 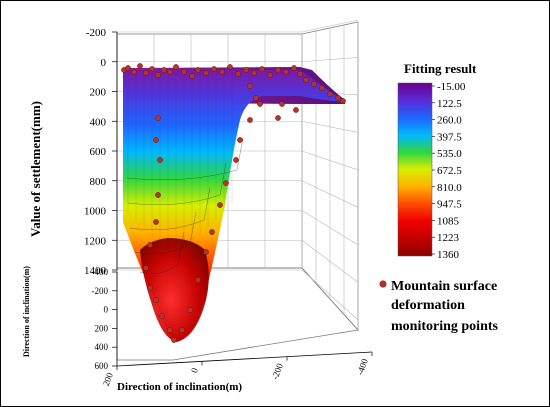 I want to click on colorbar-label: 1223, so click(x=448, y=238).